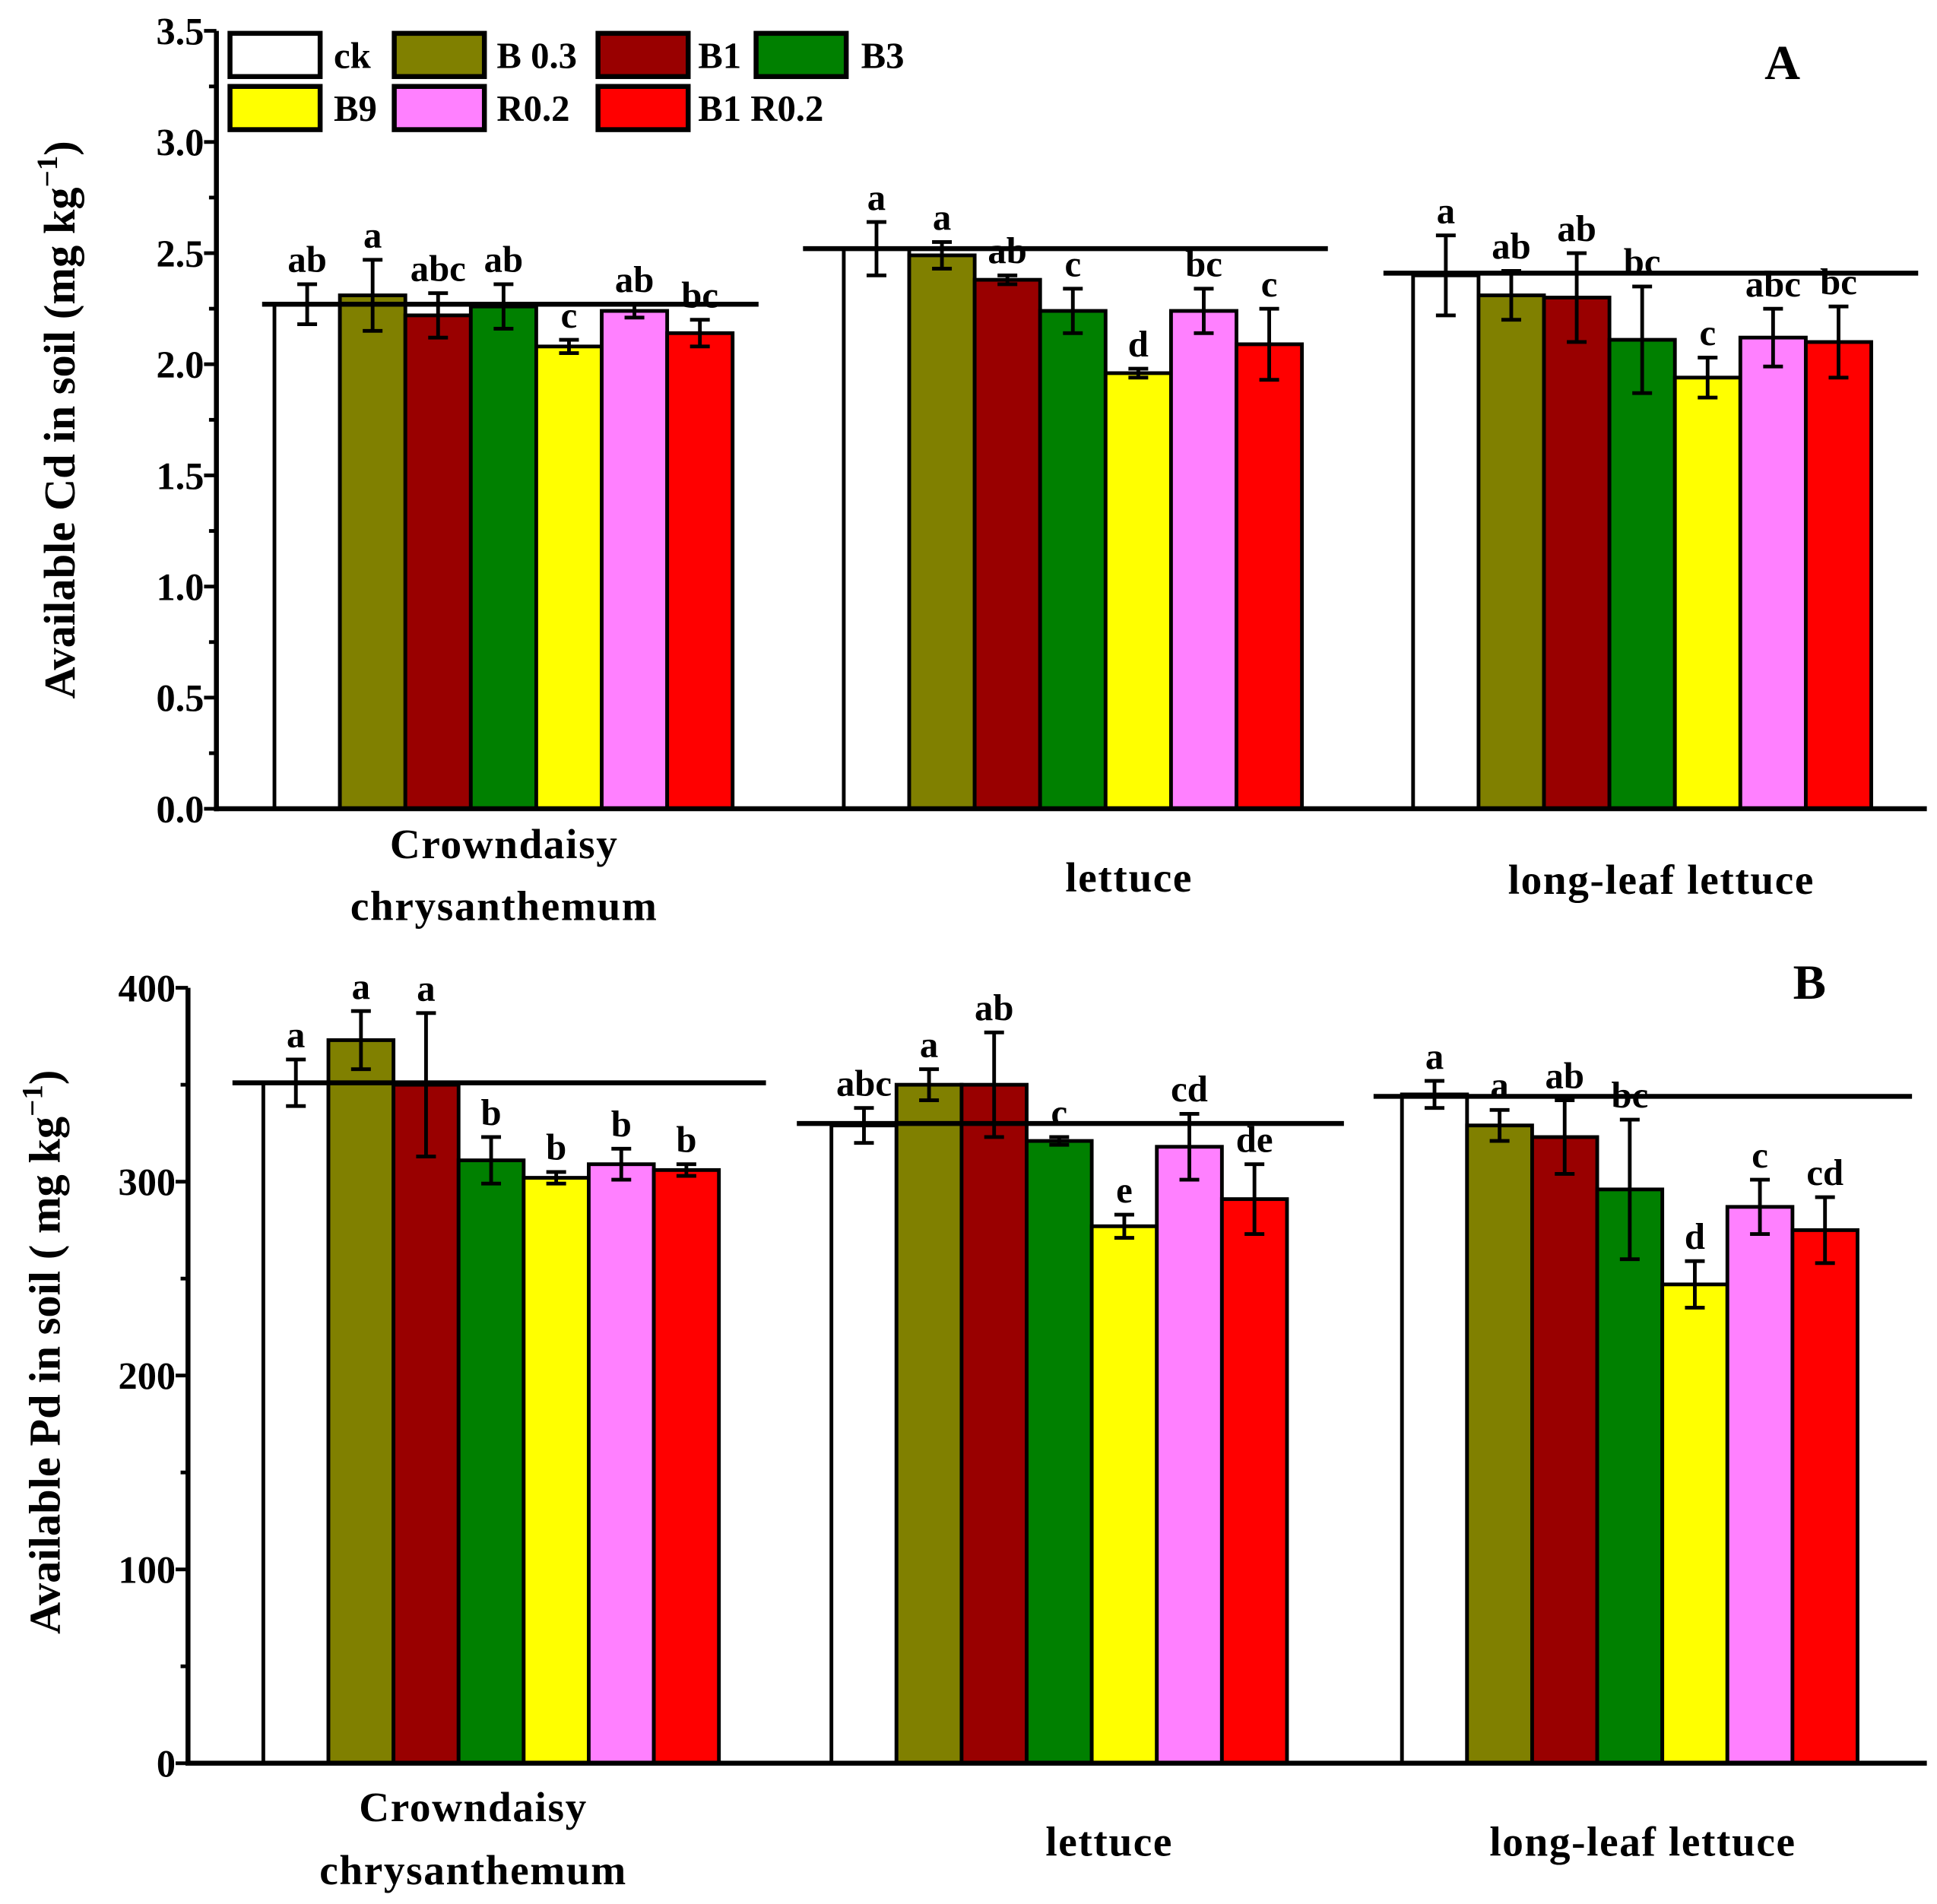 The image size is (1937, 1904). I want to click on y-tick-label: 1.5, so click(180, 476).